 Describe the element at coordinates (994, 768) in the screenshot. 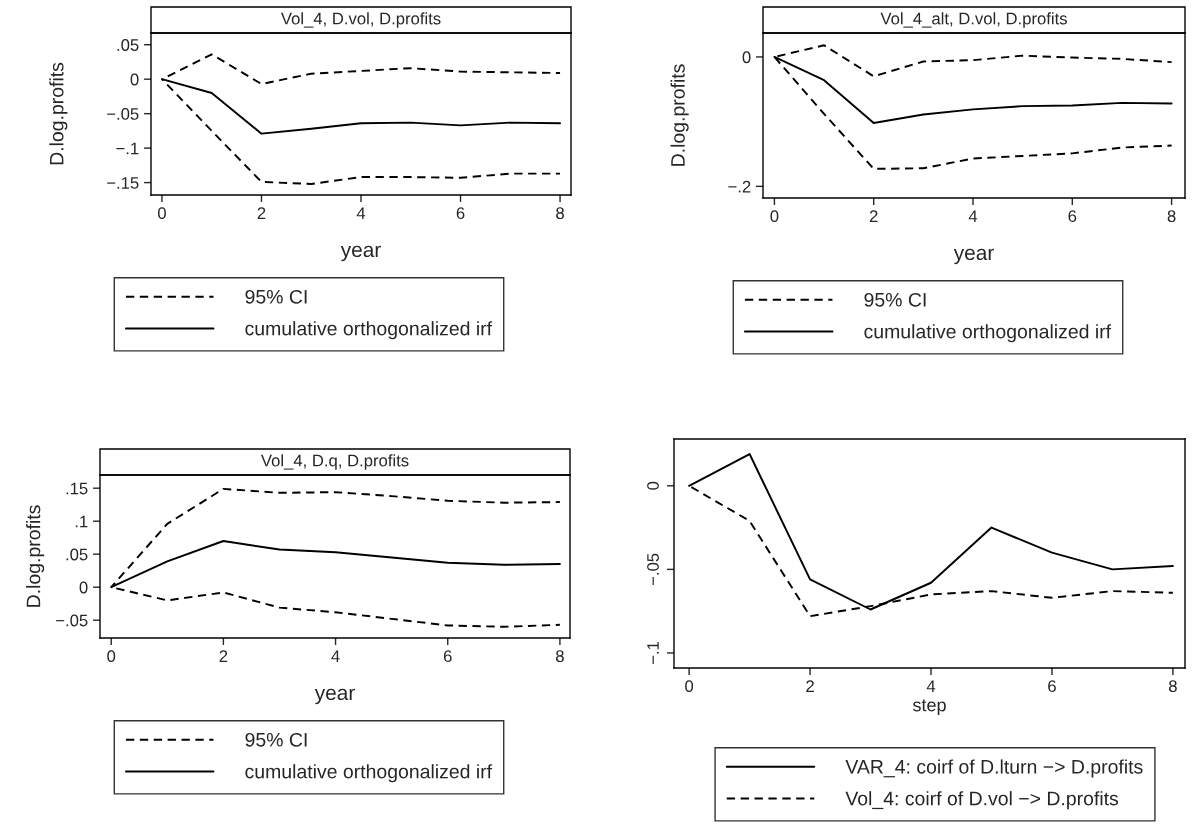

I see `legend-label: VAR_4: coirf of D.lturn −> D.profits` at that location.